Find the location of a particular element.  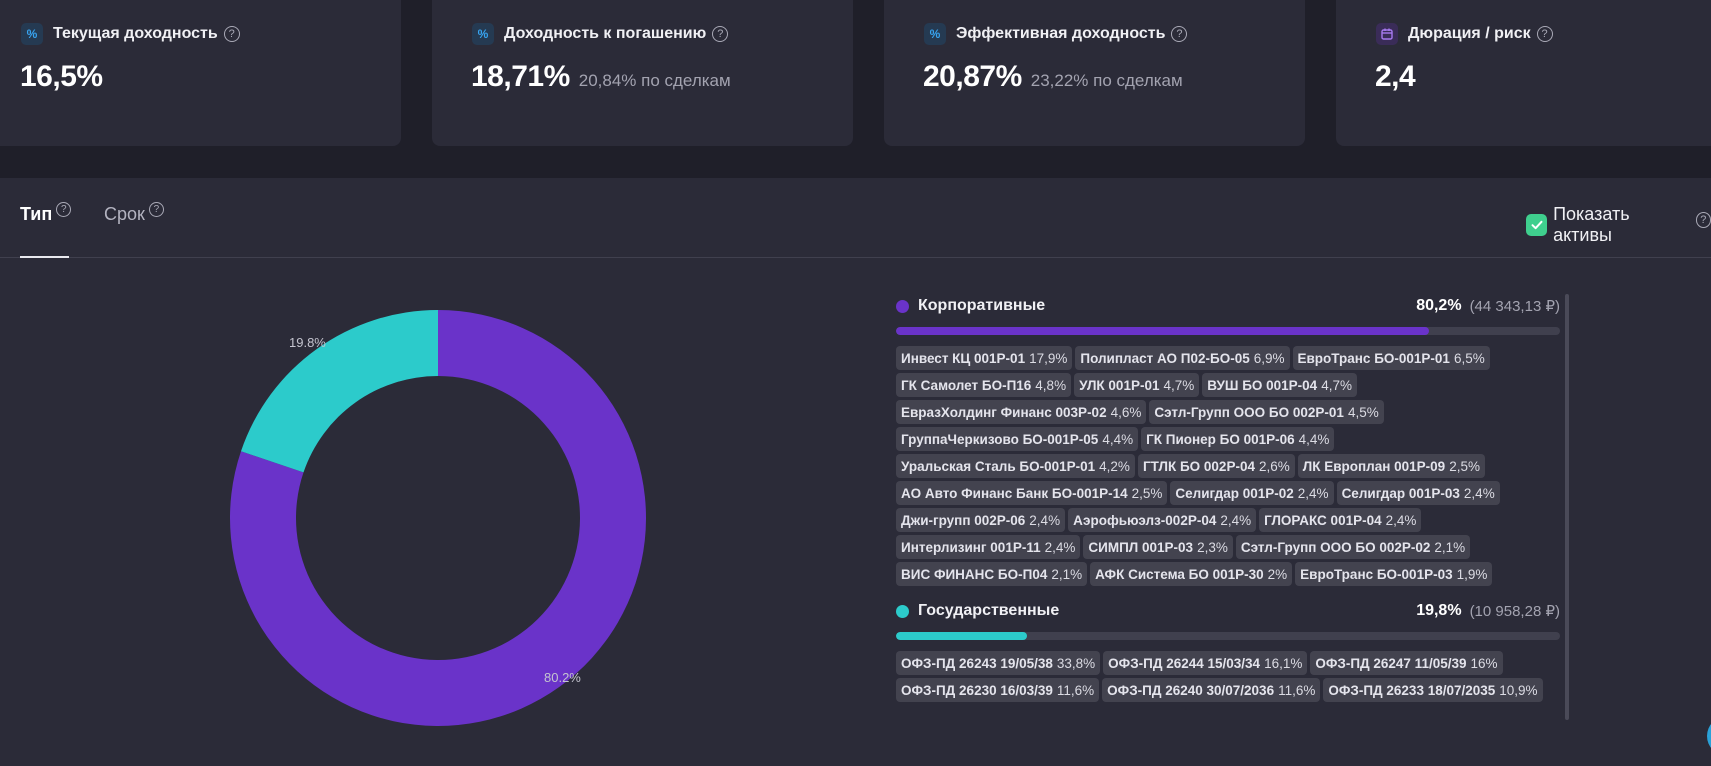

card-title: Текущая доходность is located at coordinates (135, 33).